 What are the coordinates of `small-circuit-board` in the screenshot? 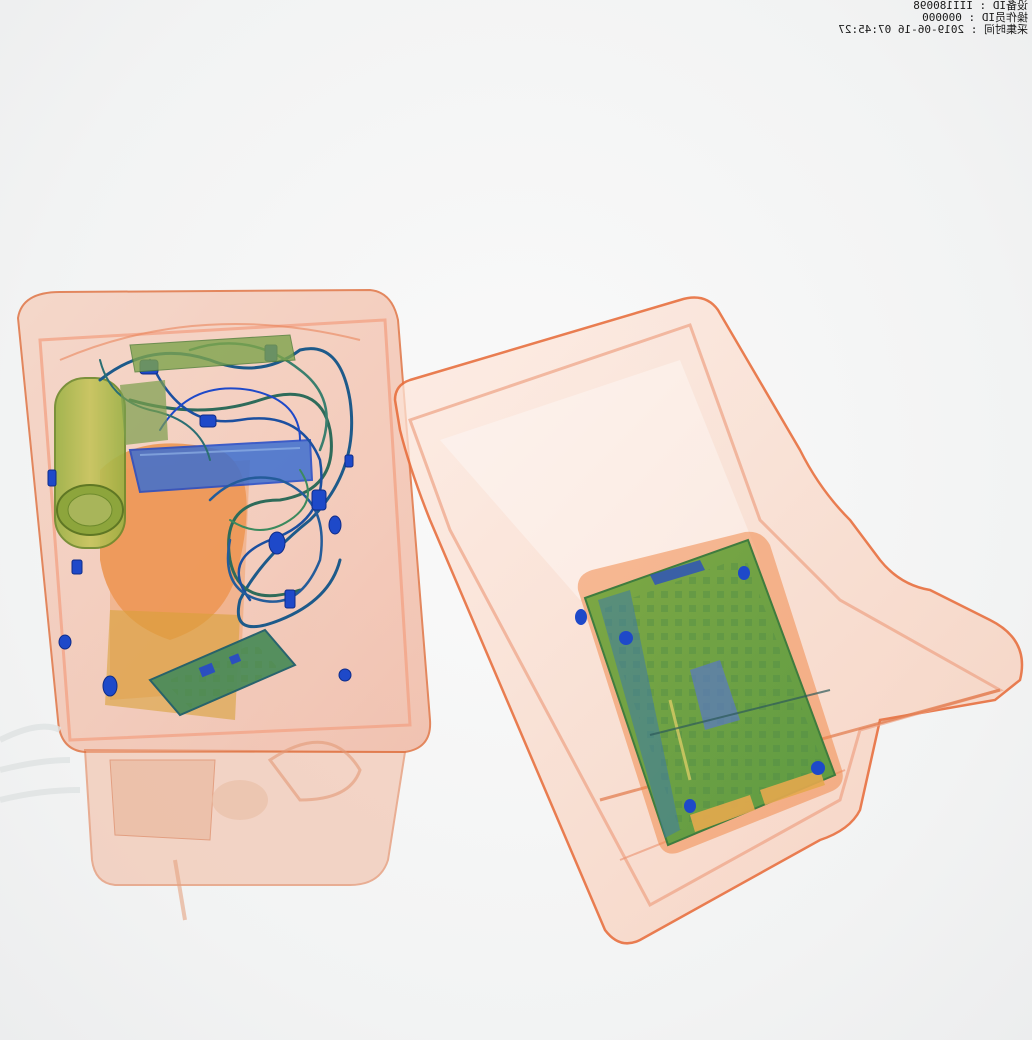 It's located at (222, 672).